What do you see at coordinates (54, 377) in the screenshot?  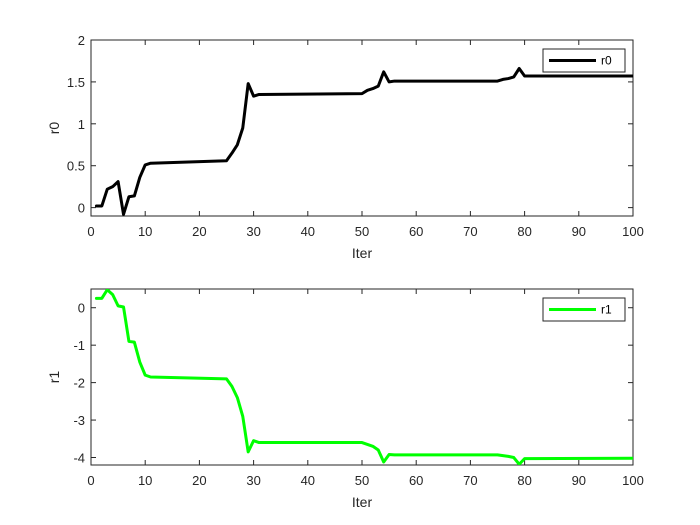 I see `y-axis-label: r1` at bounding box center [54, 377].